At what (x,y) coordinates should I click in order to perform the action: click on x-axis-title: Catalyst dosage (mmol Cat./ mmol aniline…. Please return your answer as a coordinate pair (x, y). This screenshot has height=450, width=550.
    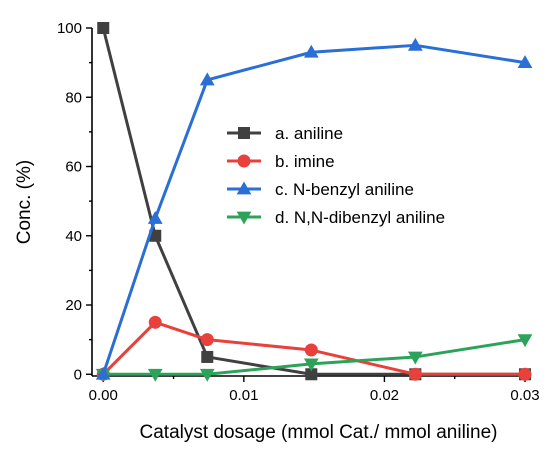
    Looking at the image, I should click on (319, 432).